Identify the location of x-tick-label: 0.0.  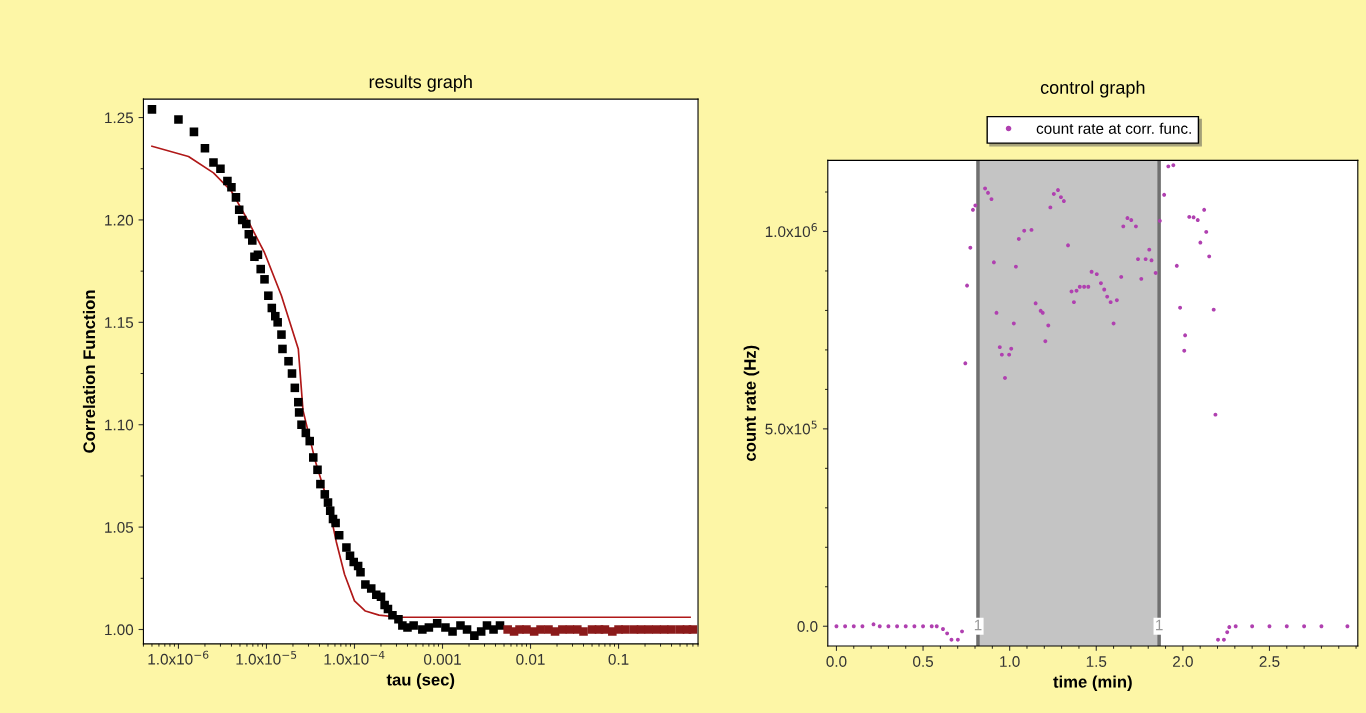
(836, 661).